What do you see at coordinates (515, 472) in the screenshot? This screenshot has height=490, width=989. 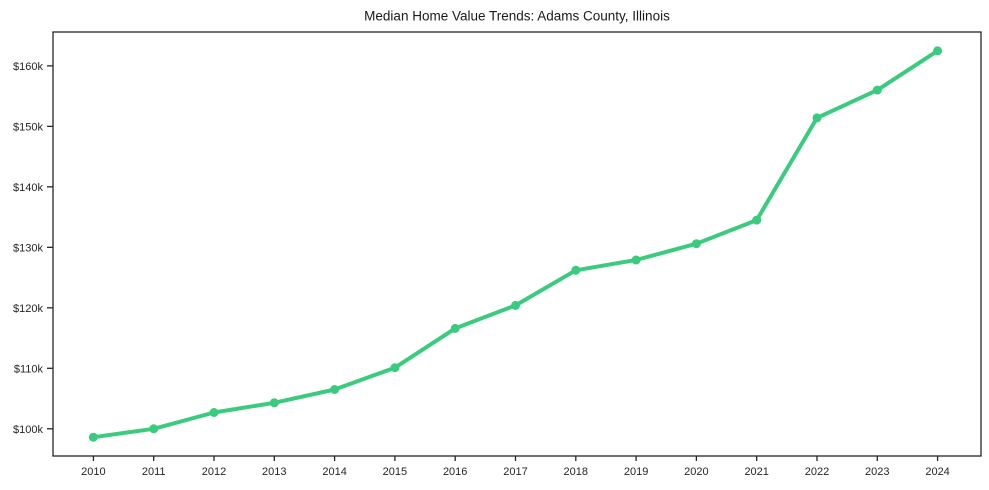 I see `x-tick-label: 2017` at bounding box center [515, 472].